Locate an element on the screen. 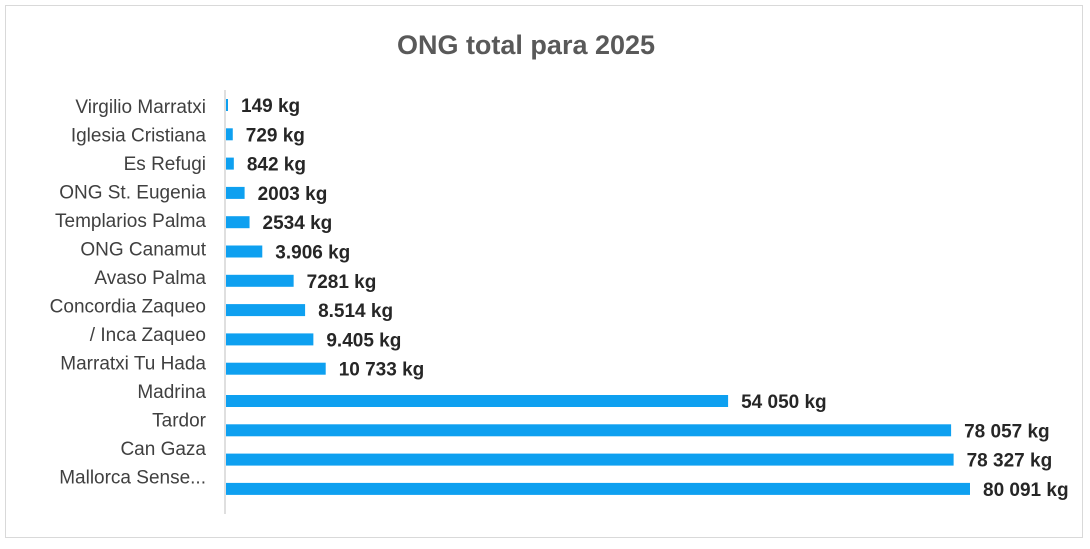 The width and height of the screenshot is (1090, 549). value-label: 7281 kg is located at coordinates (342, 282).